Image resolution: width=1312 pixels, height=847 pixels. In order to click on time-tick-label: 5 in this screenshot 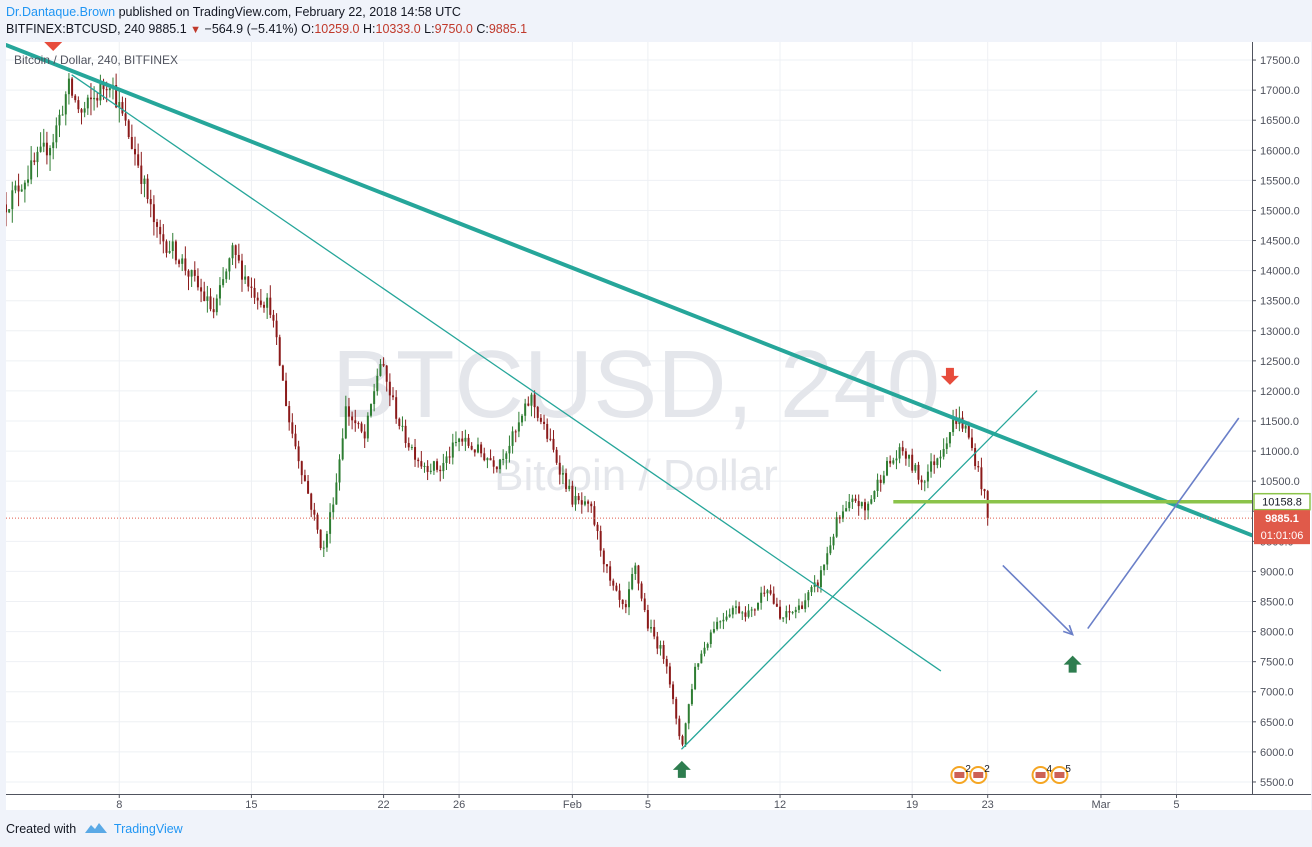, I will do `click(648, 804)`.